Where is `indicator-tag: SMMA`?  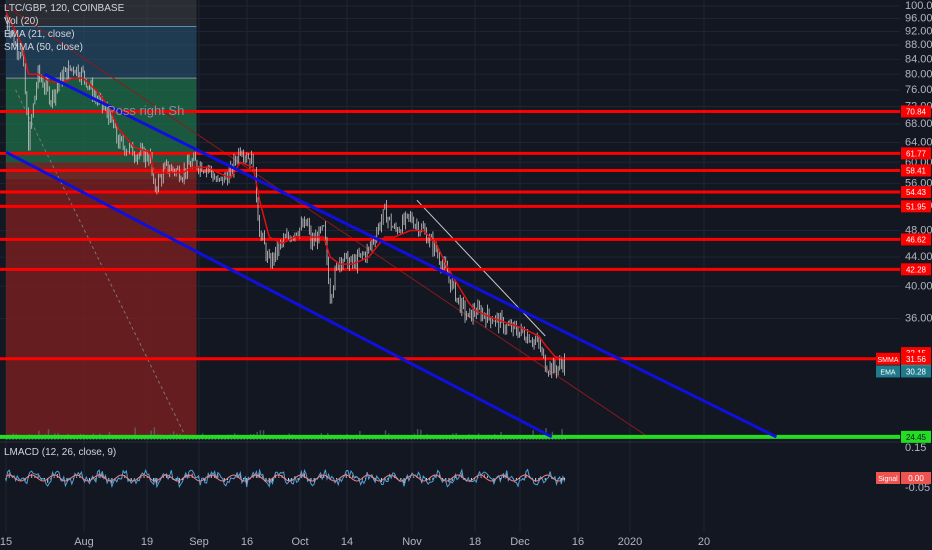 indicator-tag: SMMA is located at coordinates (888, 360).